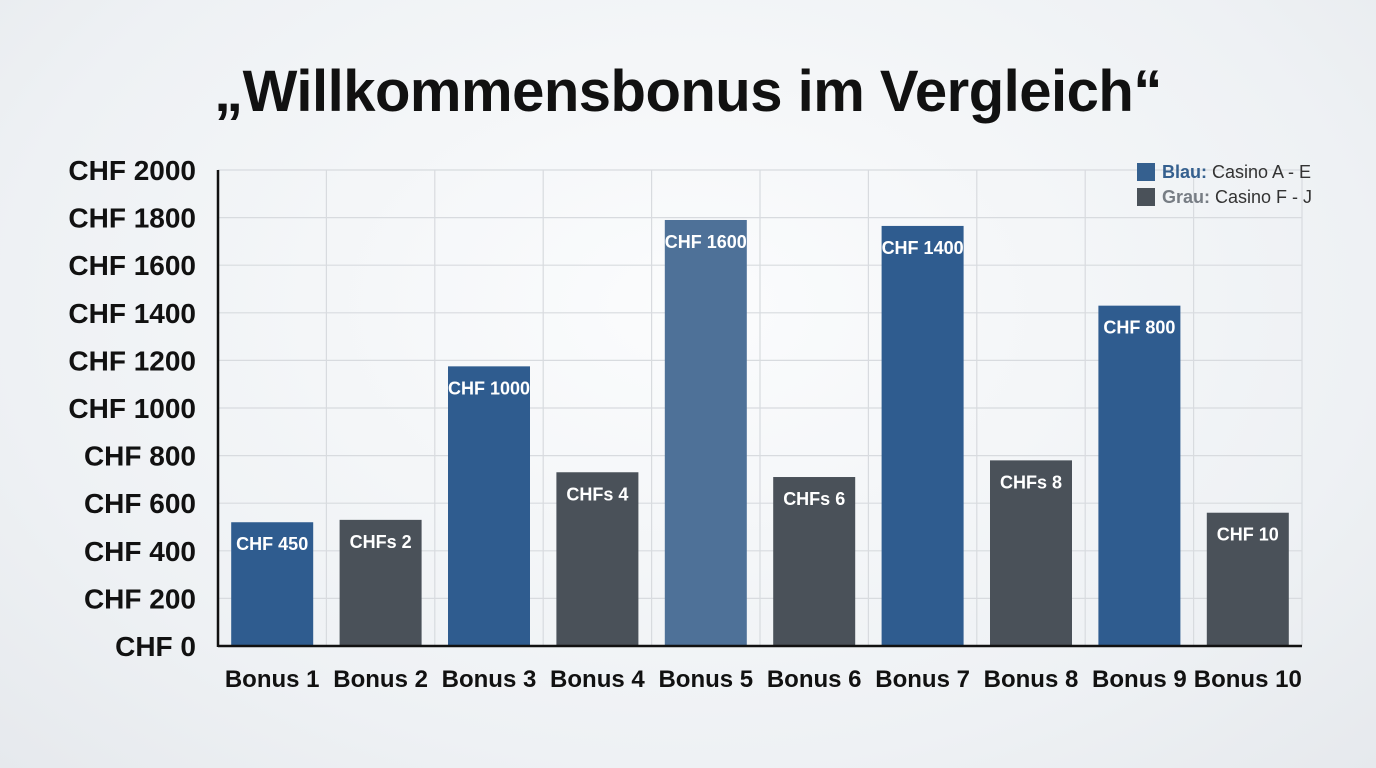  I want to click on x-tick-label: Bonus 9, so click(1139, 679).